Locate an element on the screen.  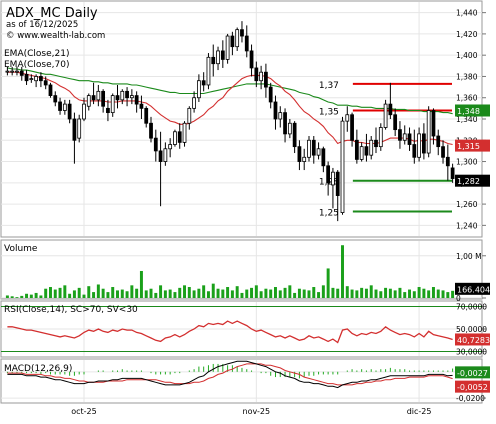
level-label: 1,25 is located at coordinates (329, 214).